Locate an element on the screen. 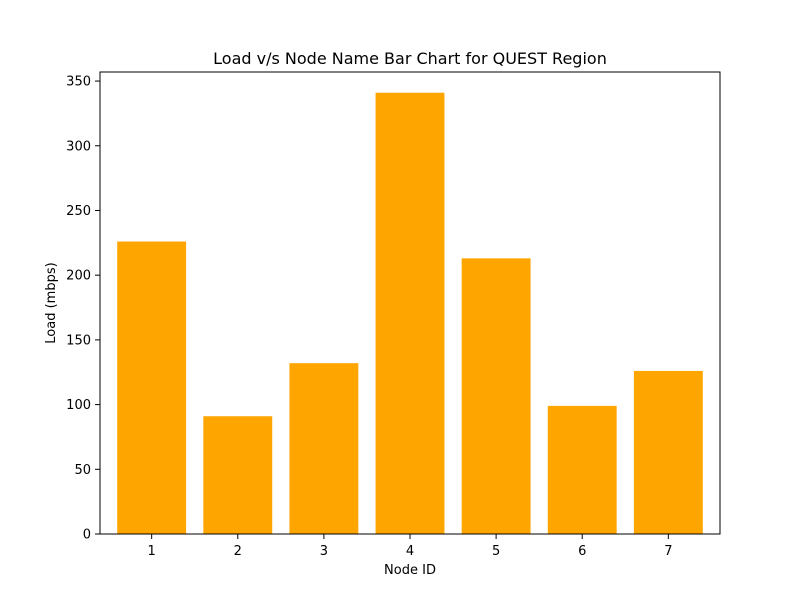 The image size is (800, 600). y-tick-label: 150 is located at coordinates (78, 340).